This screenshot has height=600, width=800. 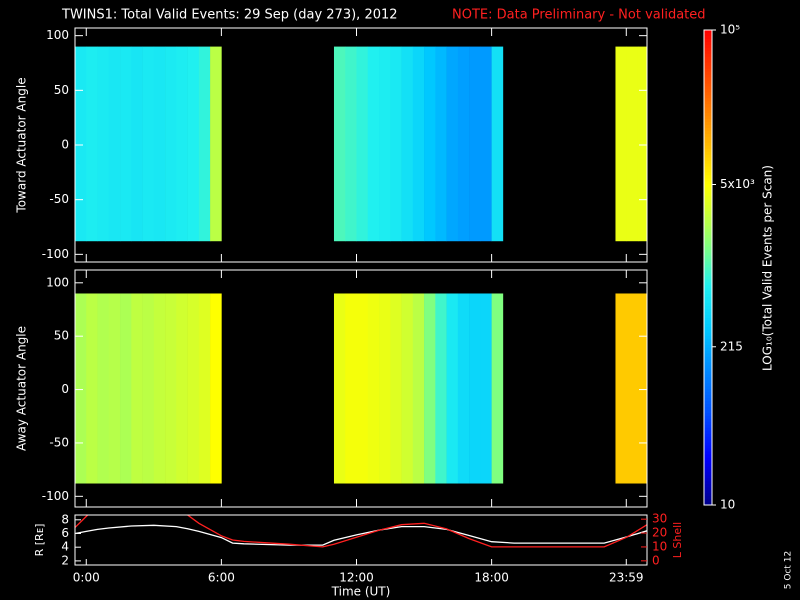 I want to click on colorbar-tick-label: 5x10³, so click(x=737, y=184).